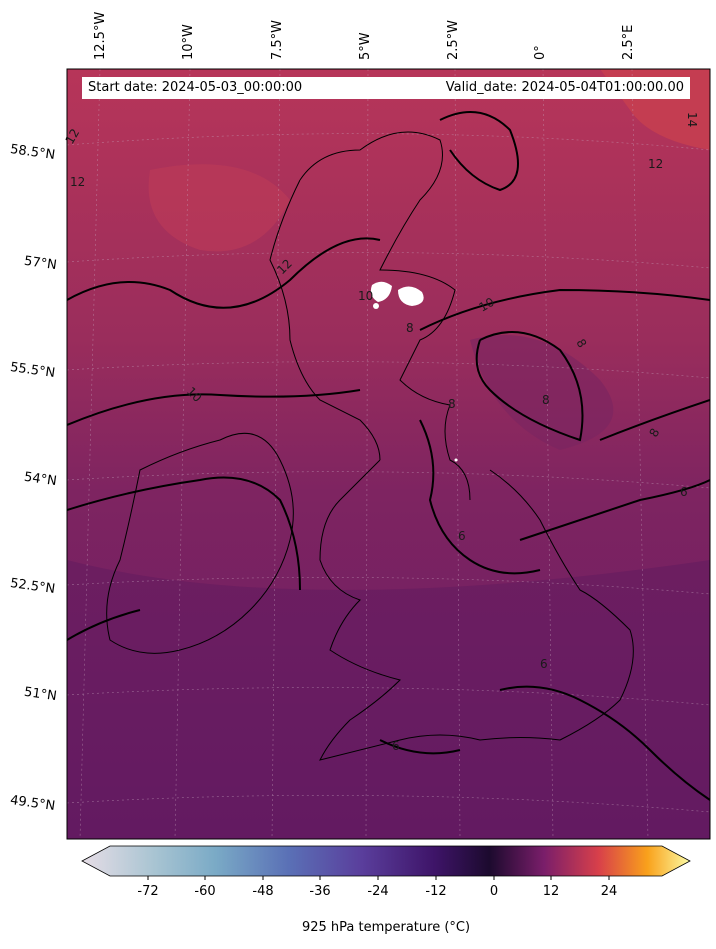 The image size is (716, 949). I want to click on lon-label: 2.5°E, so click(628, 42).